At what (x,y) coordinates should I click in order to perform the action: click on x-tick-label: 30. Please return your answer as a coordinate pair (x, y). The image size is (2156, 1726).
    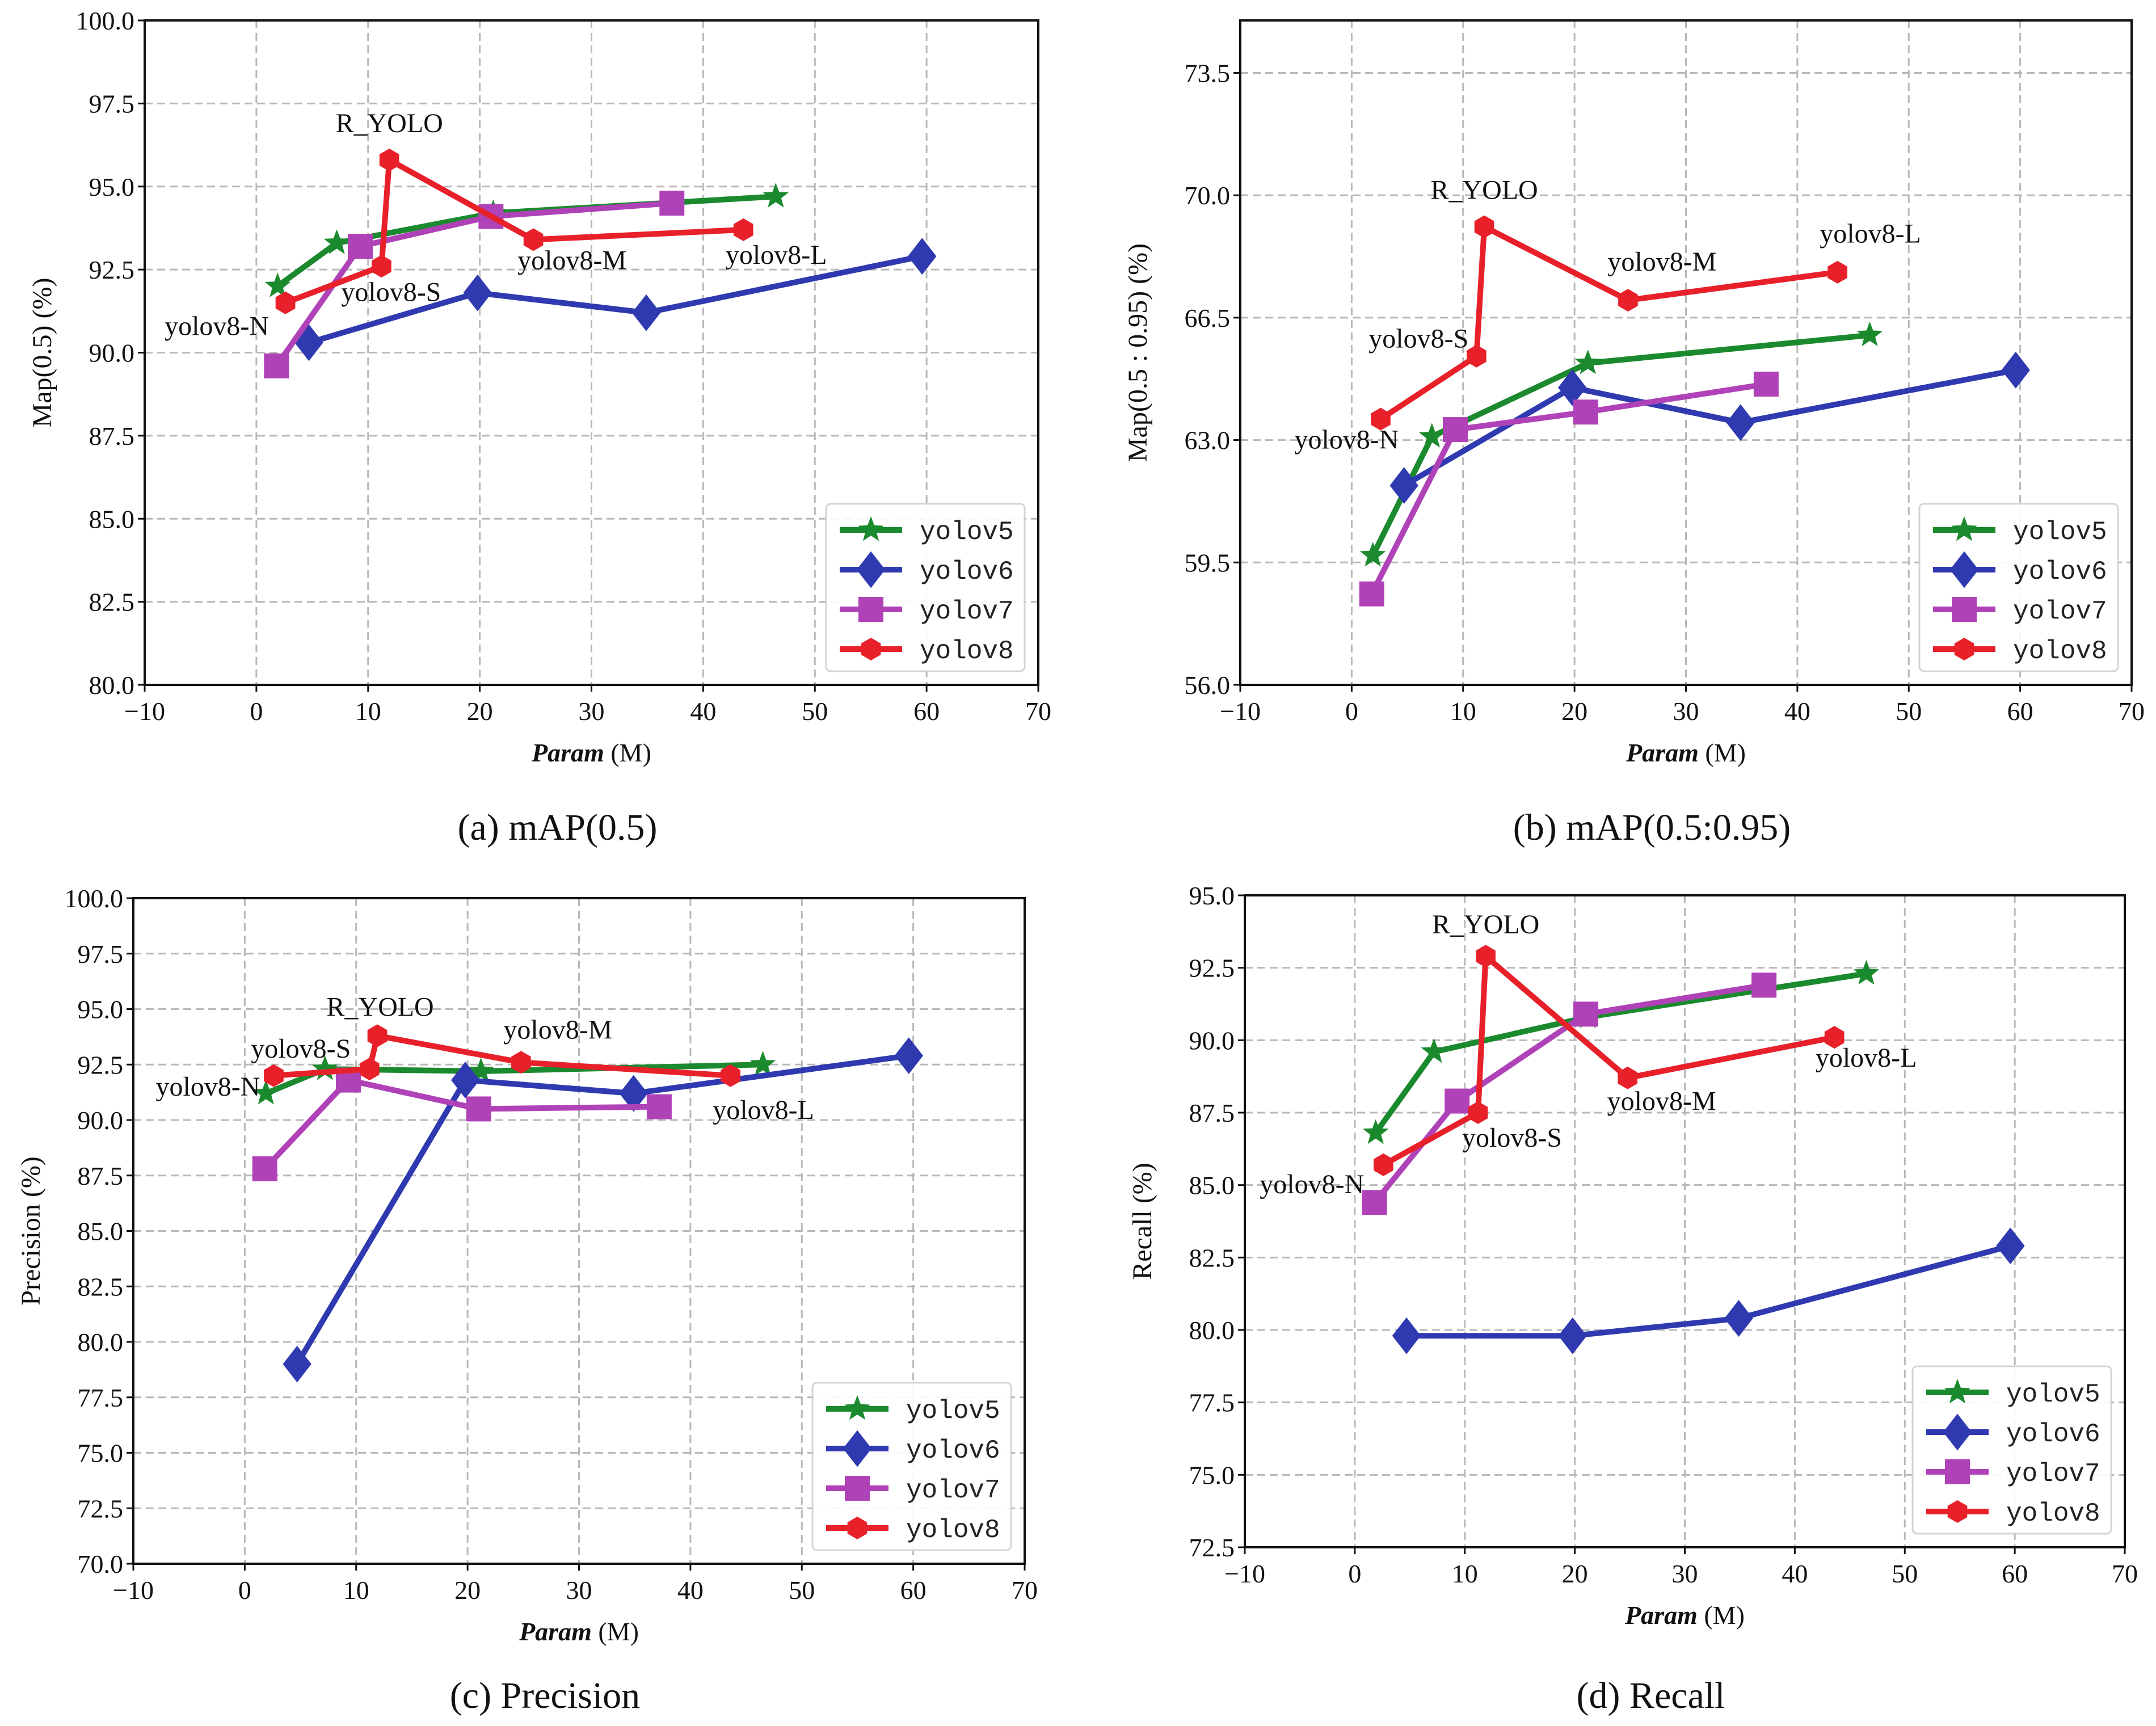
    Looking at the image, I should click on (579, 1590).